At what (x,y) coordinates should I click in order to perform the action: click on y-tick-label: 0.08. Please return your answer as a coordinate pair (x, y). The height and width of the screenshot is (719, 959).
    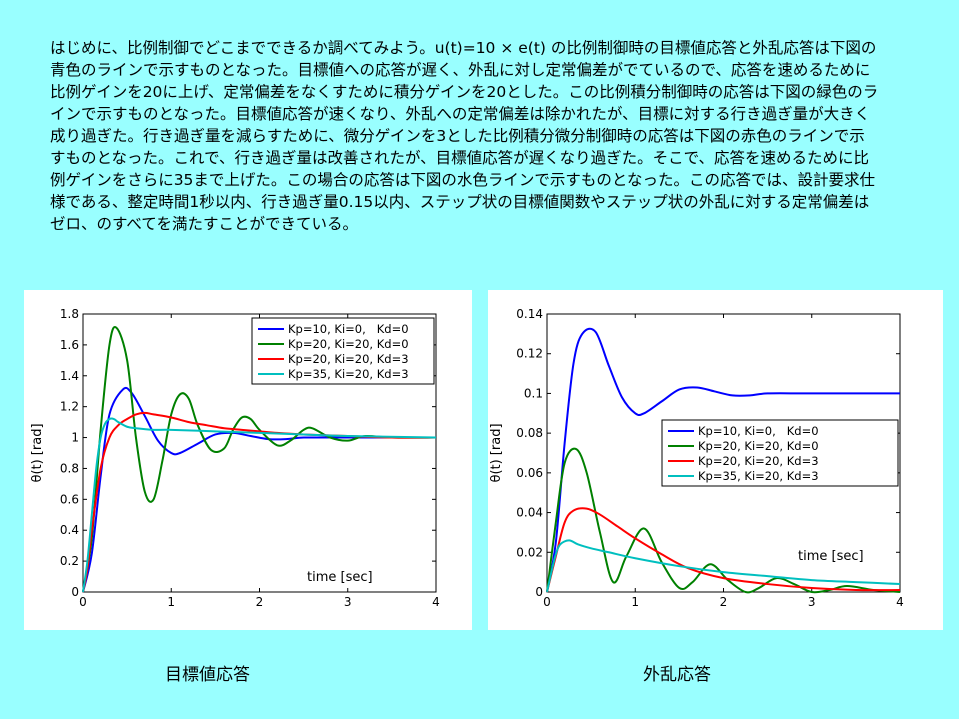
    Looking at the image, I should click on (529, 433).